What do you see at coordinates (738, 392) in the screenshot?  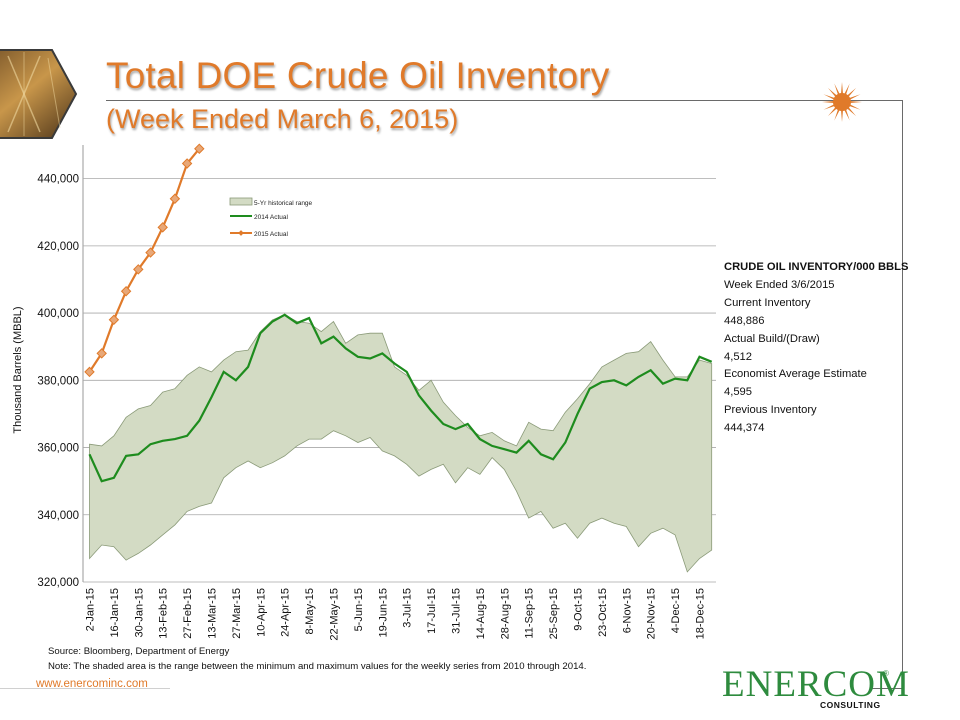 I see `info-estimate-value: 4,595` at bounding box center [738, 392].